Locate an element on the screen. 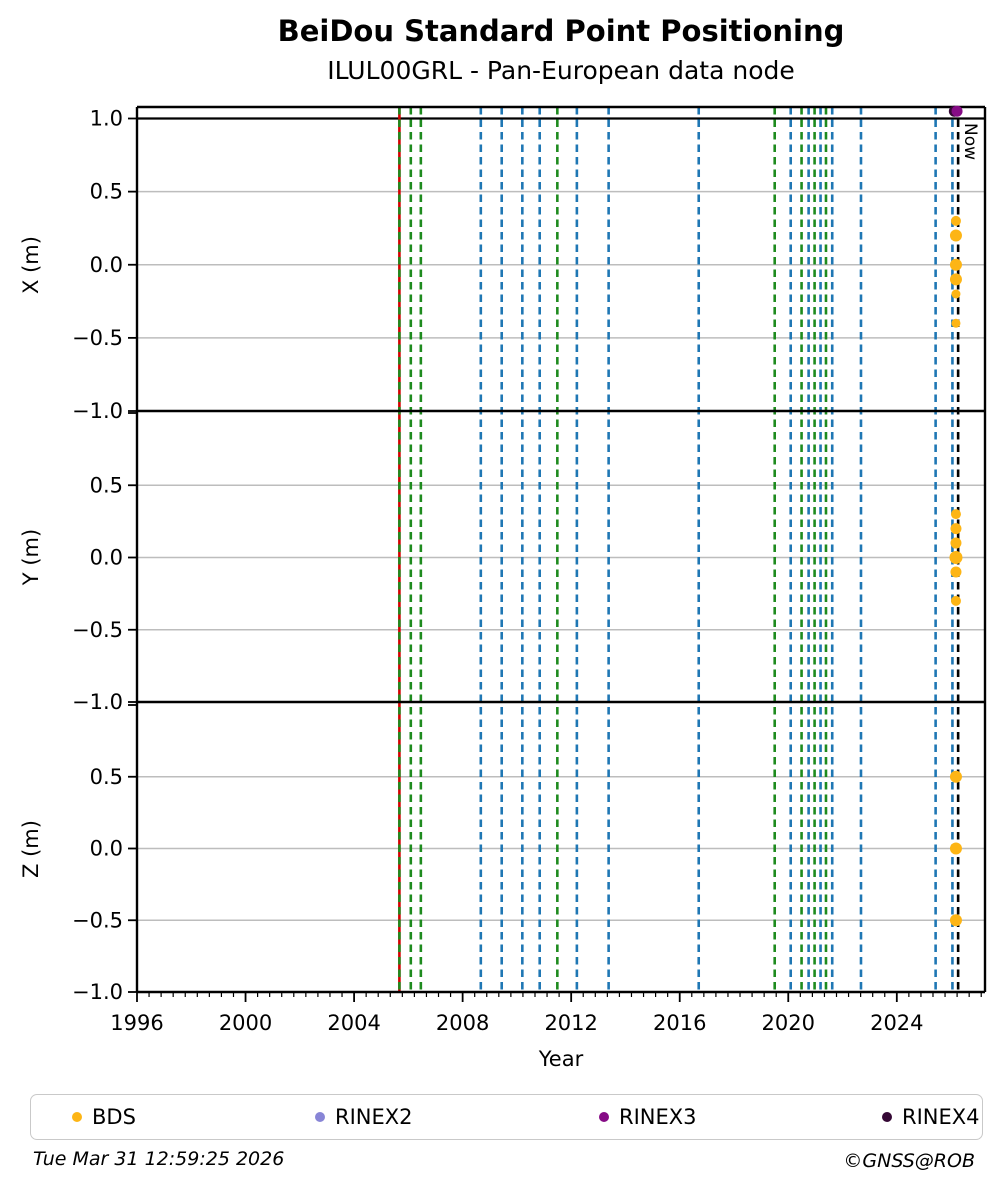  legend-dot-rinex2 is located at coordinates (320, 1116).